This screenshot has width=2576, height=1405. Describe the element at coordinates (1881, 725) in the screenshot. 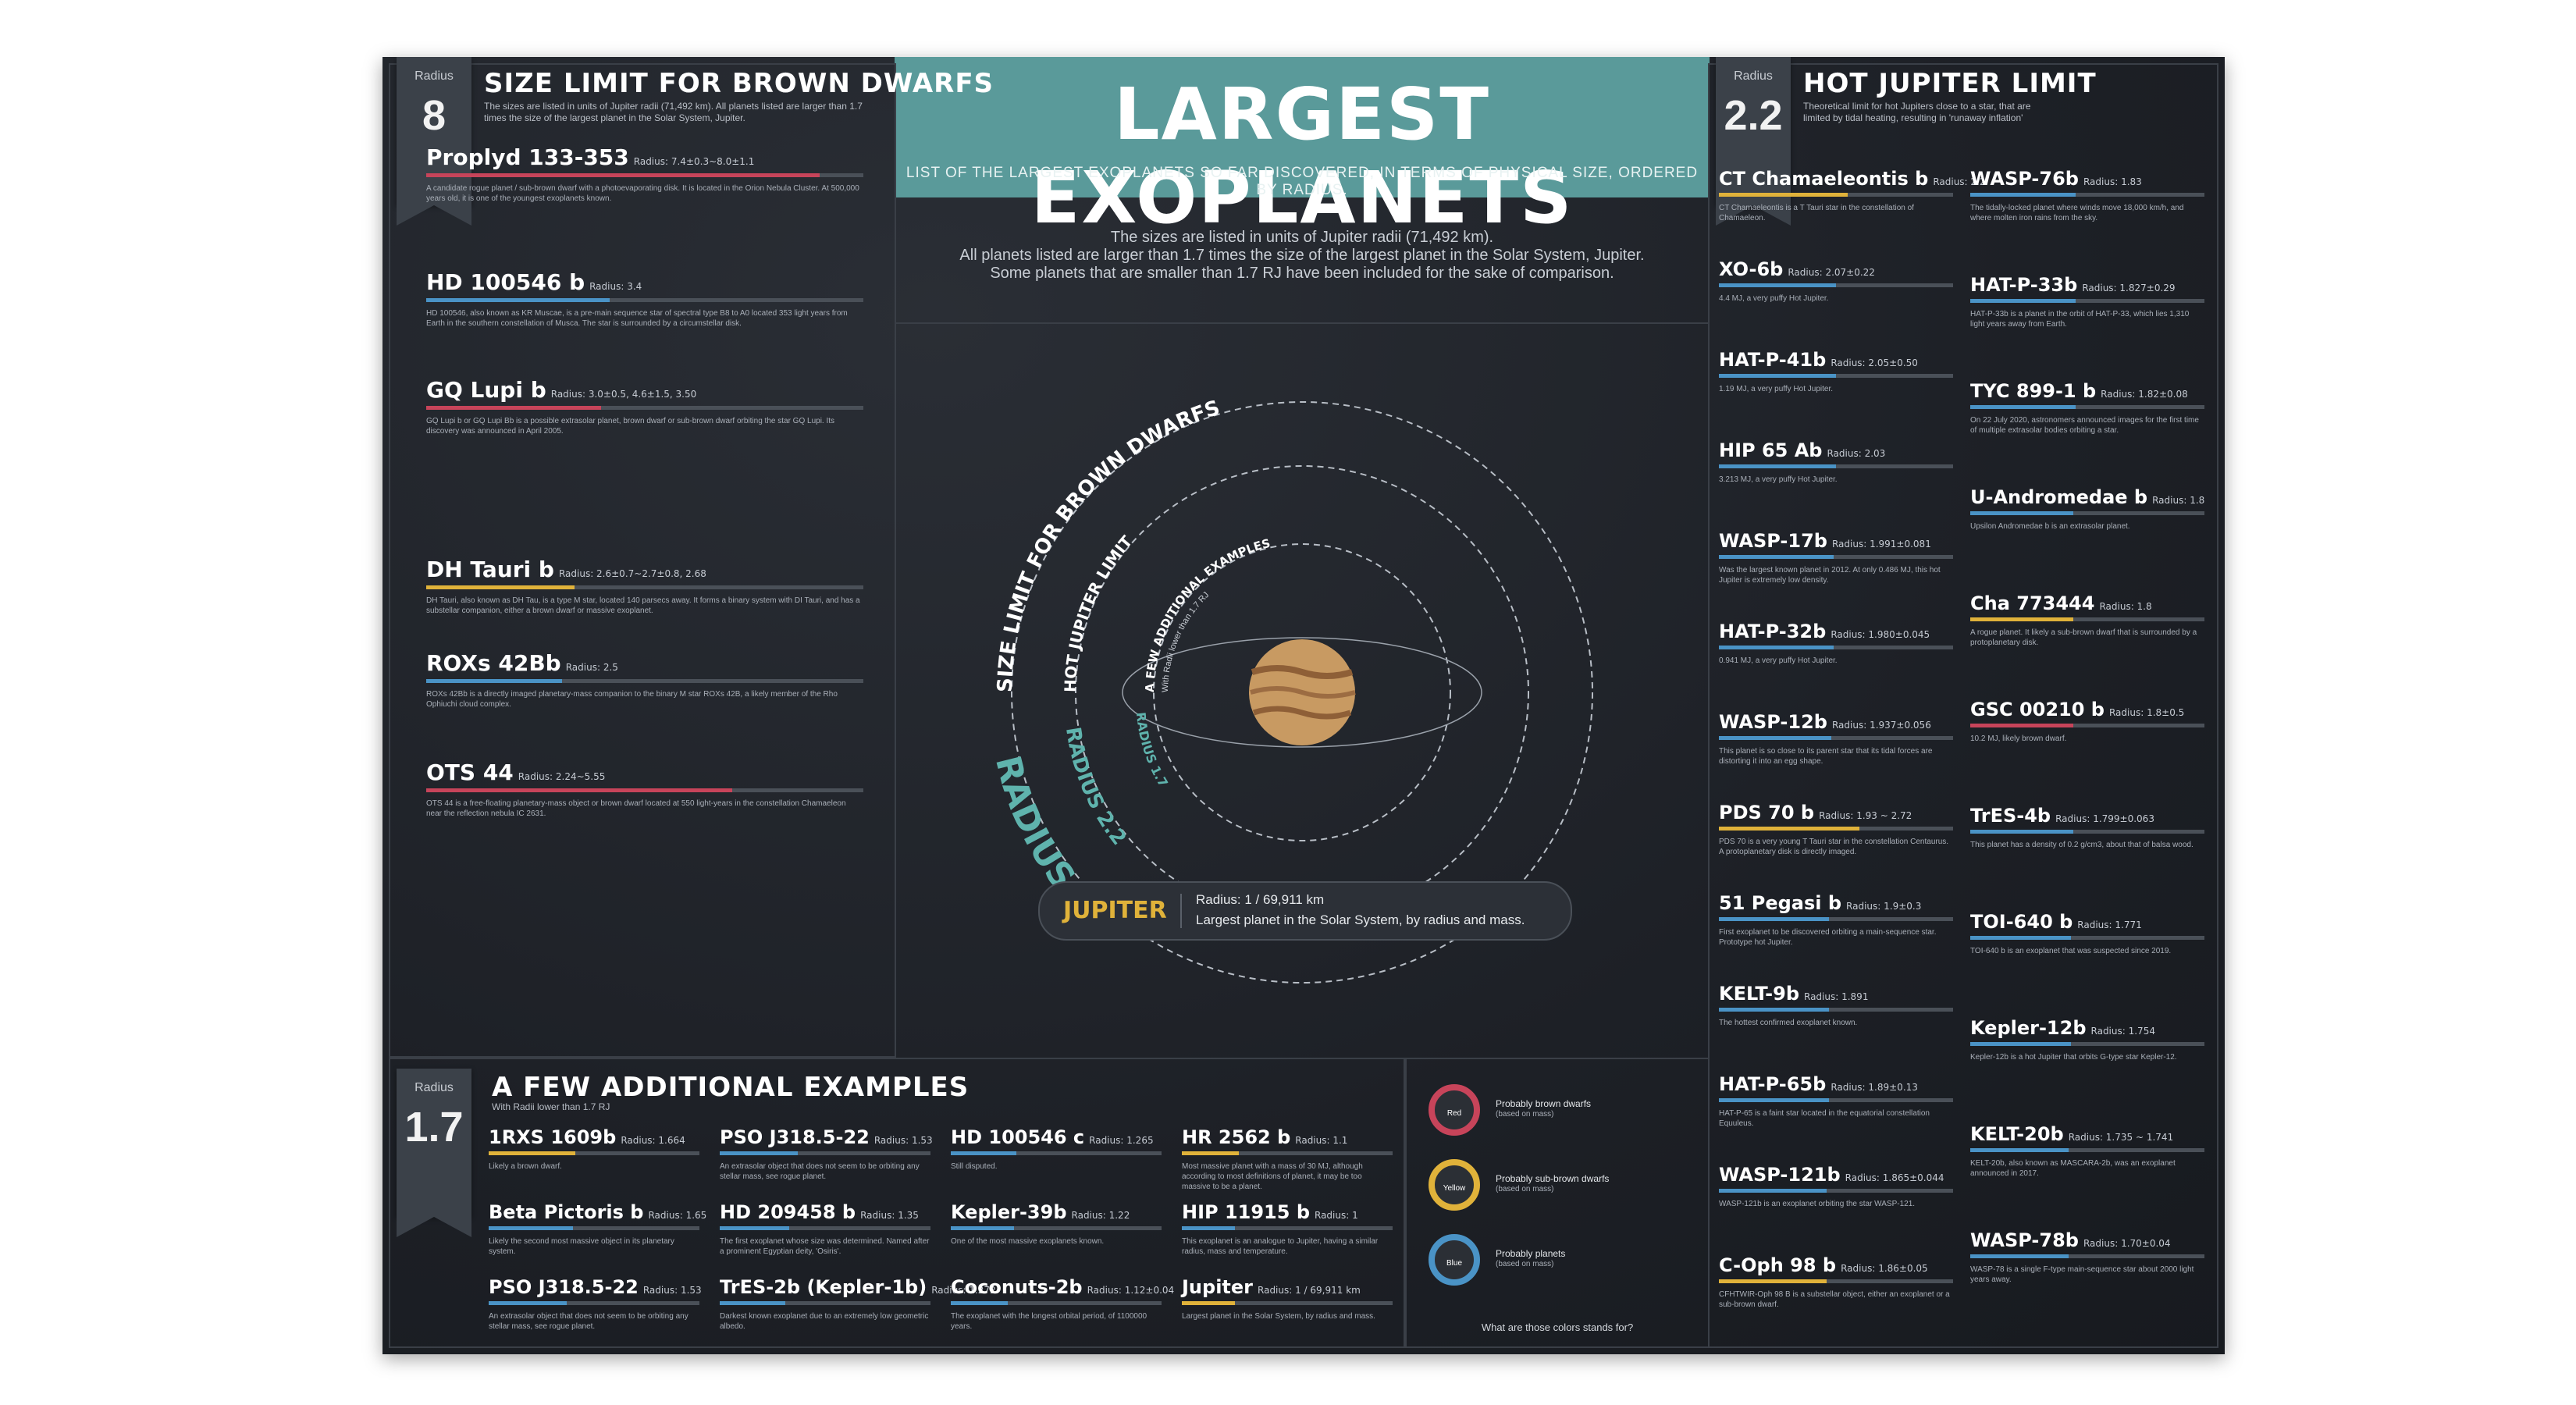

I see `planet-radius: Radius: 1.937±0.056` at that location.